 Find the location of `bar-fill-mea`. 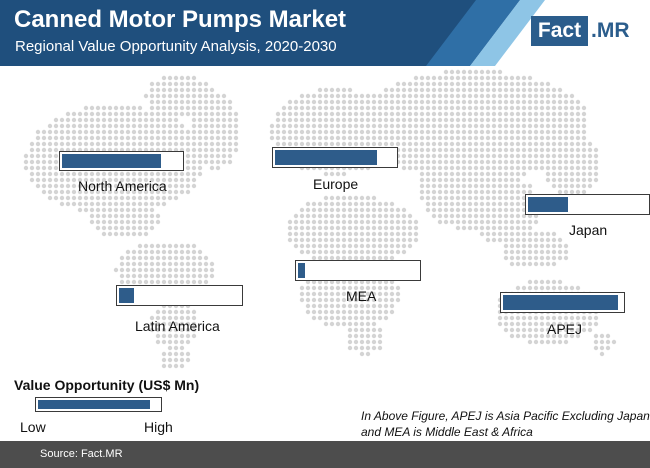

bar-fill-mea is located at coordinates (301, 270).